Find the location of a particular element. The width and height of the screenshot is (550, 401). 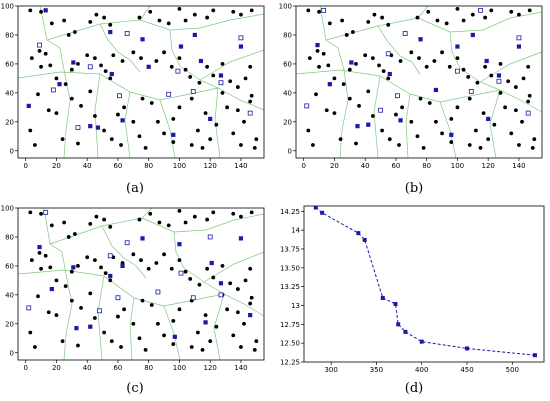

x-tick-label-4: 80 is located at coordinates (426, 166).